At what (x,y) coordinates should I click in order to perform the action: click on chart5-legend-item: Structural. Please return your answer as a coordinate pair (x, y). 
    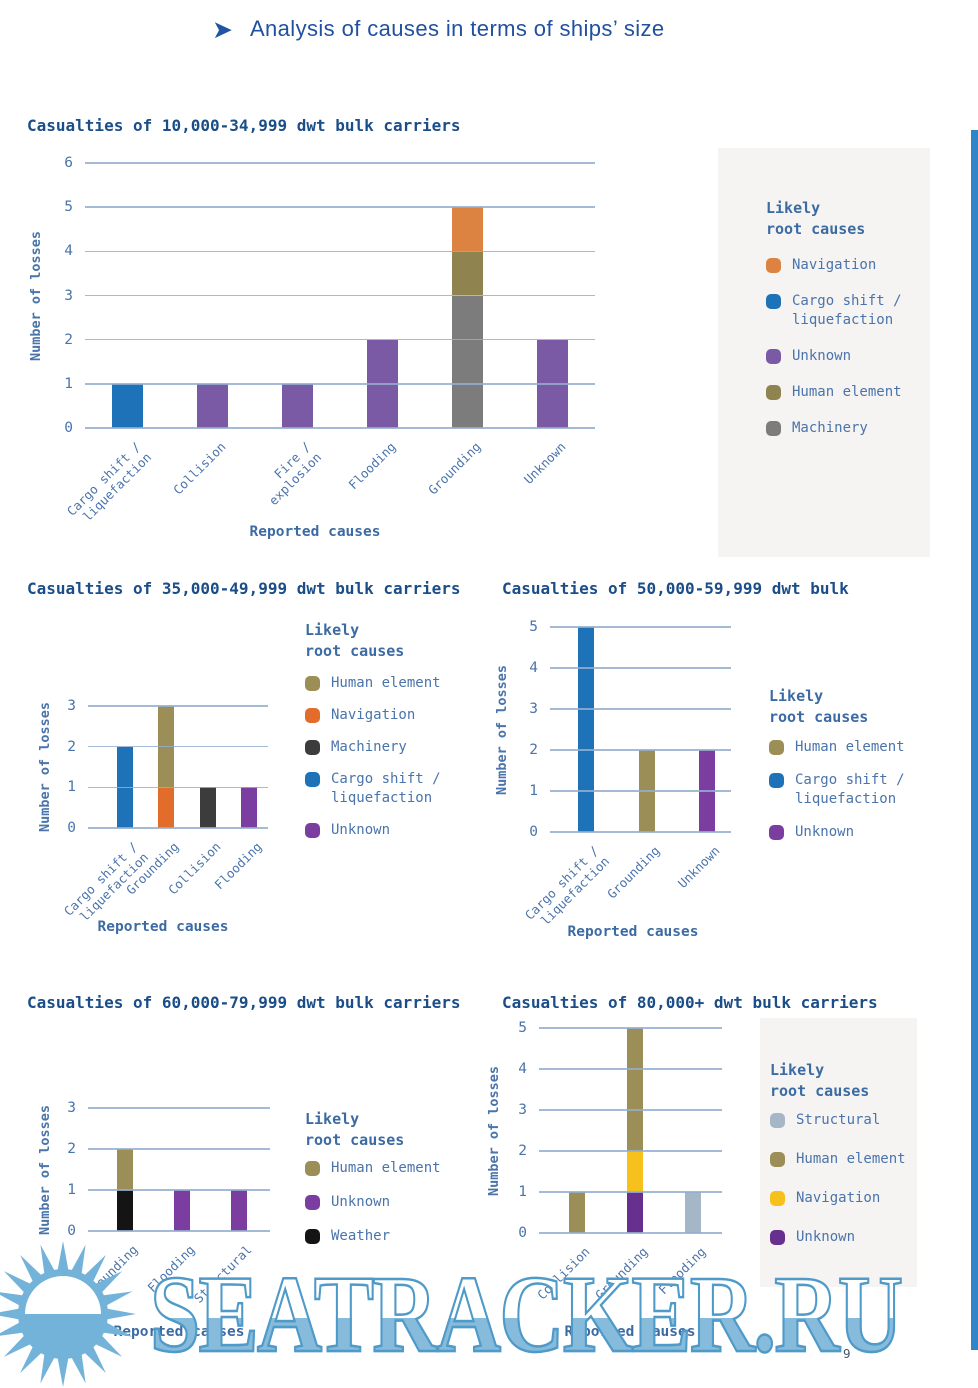
    Looking at the image, I should click on (840, 1120).